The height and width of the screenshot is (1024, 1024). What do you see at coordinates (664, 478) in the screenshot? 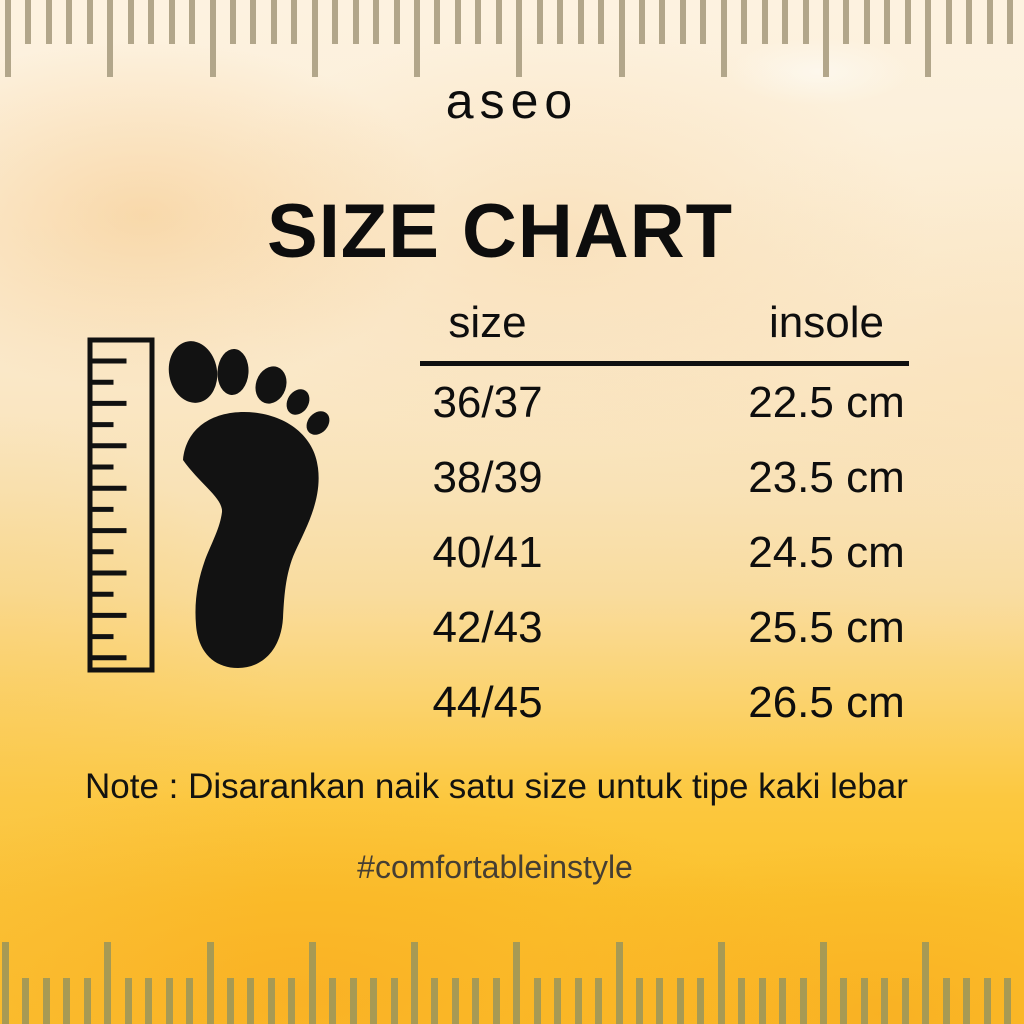
I see `table-row: 38/39 23.5 cm` at bounding box center [664, 478].